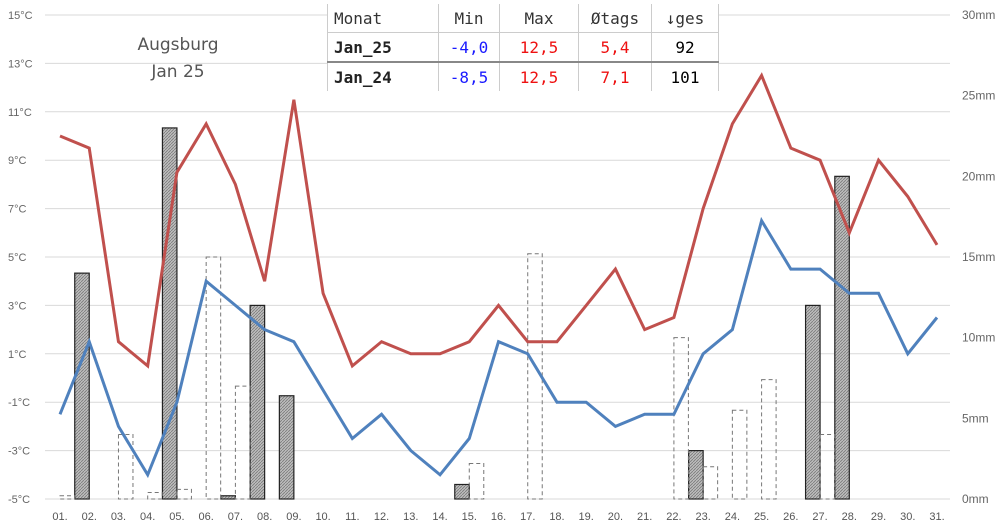 The height and width of the screenshot is (532, 1000). What do you see at coordinates (381, 517) in the screenshot?
I see `x-tick-label: 12.` at bounding box center [381, 517].